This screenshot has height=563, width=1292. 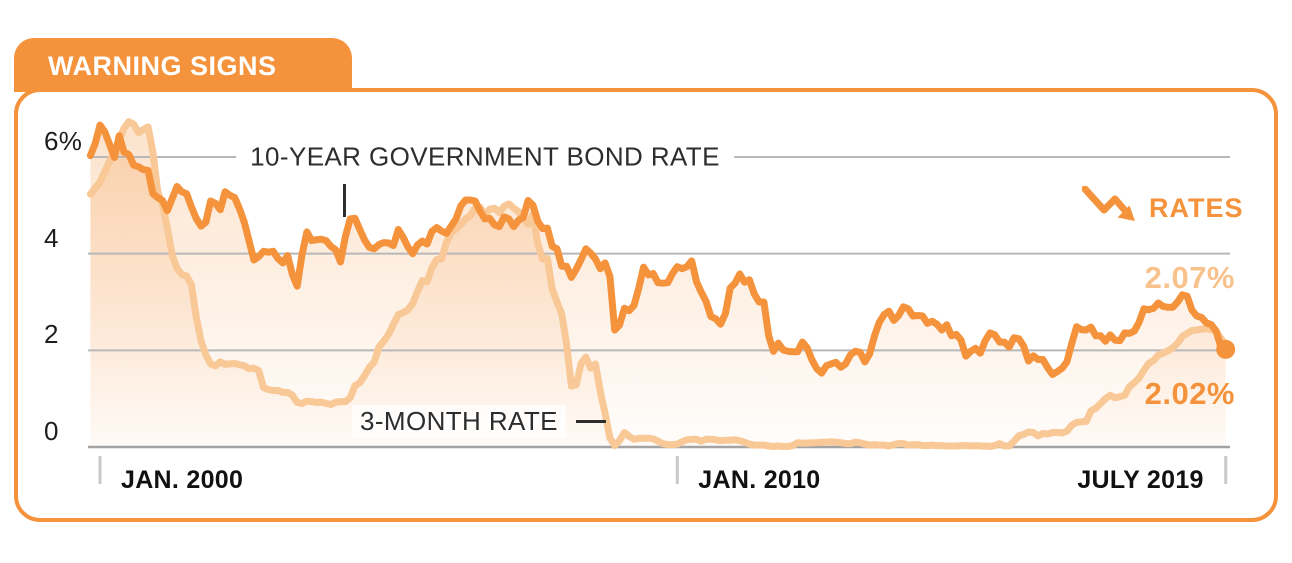 I want to click on legend-label: RATES, so click(x=1196, y=207).